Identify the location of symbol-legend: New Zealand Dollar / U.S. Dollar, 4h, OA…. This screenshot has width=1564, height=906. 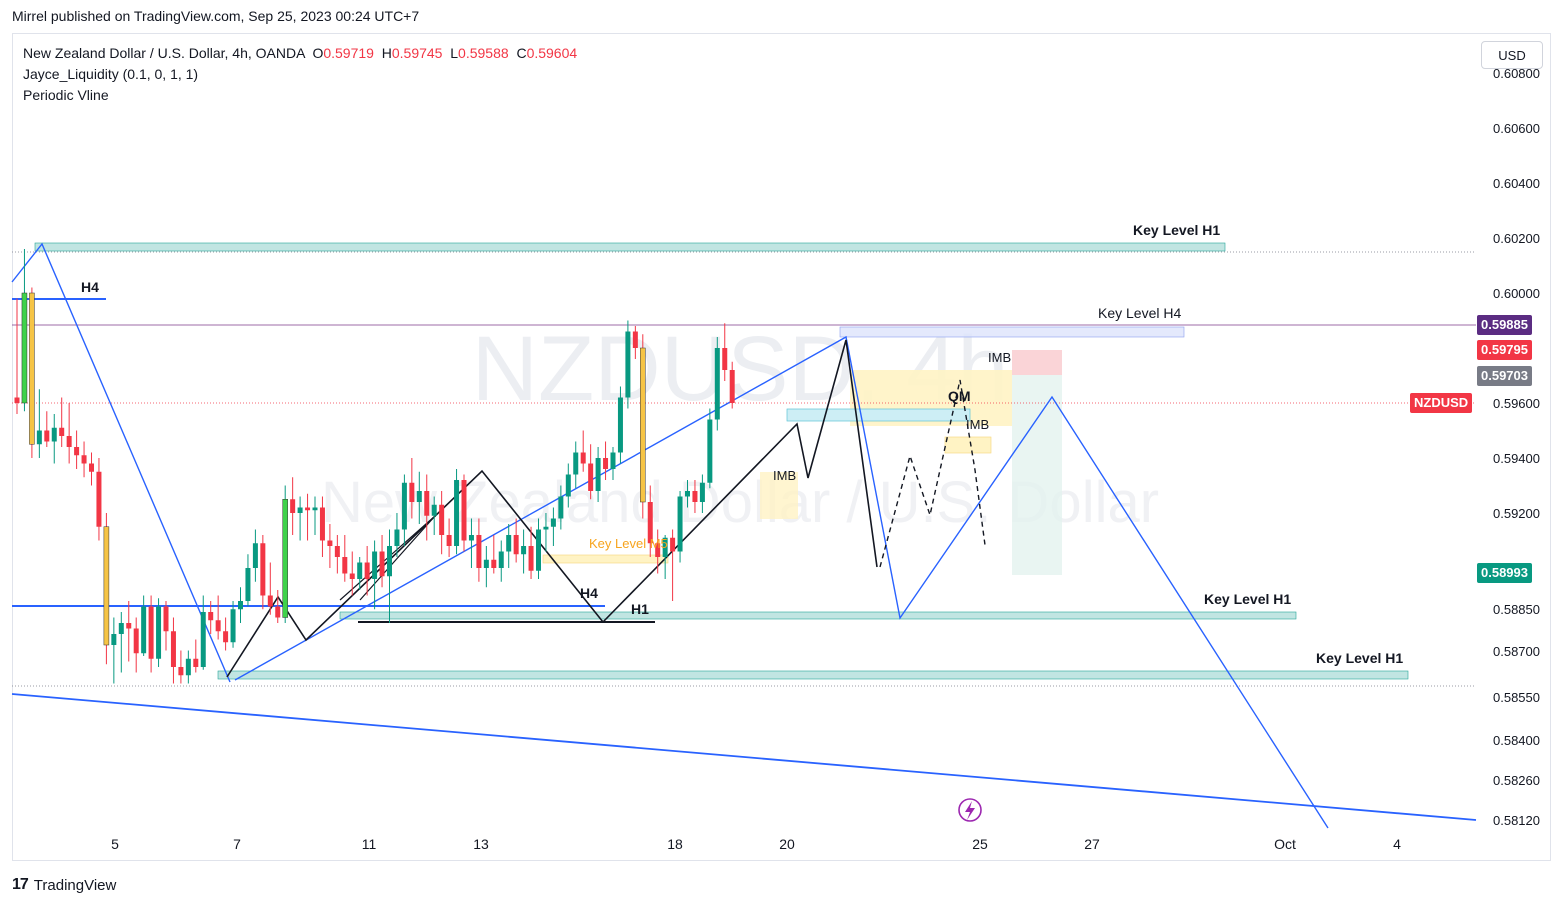
(300, 53).